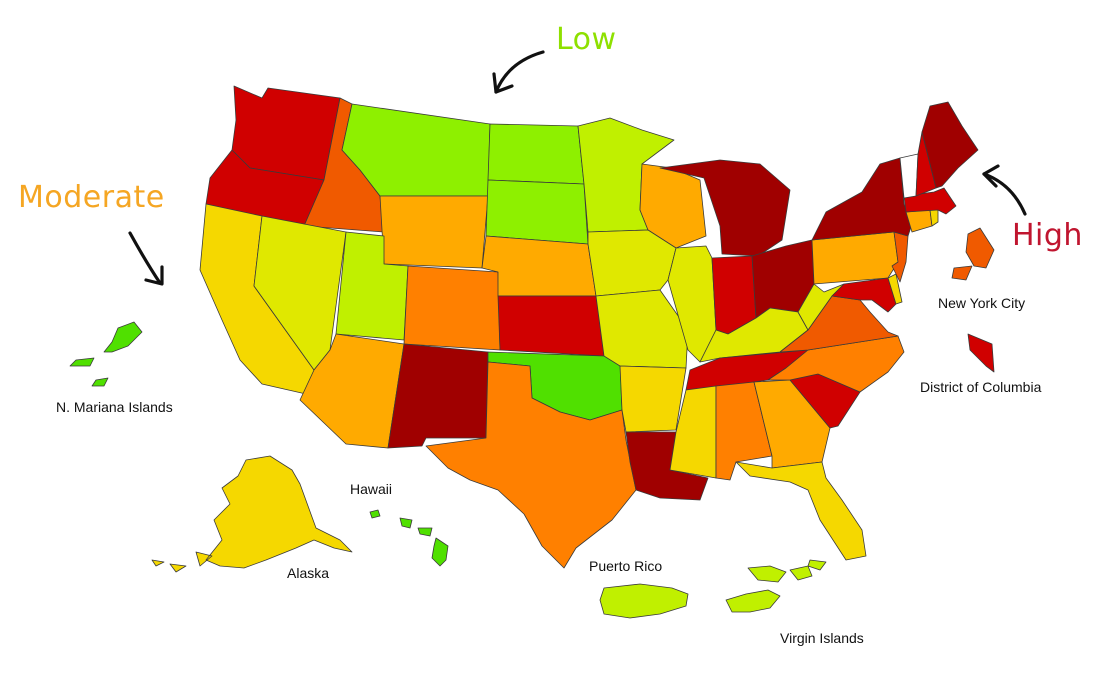  I want to click on state-maine, so click(950, 145).